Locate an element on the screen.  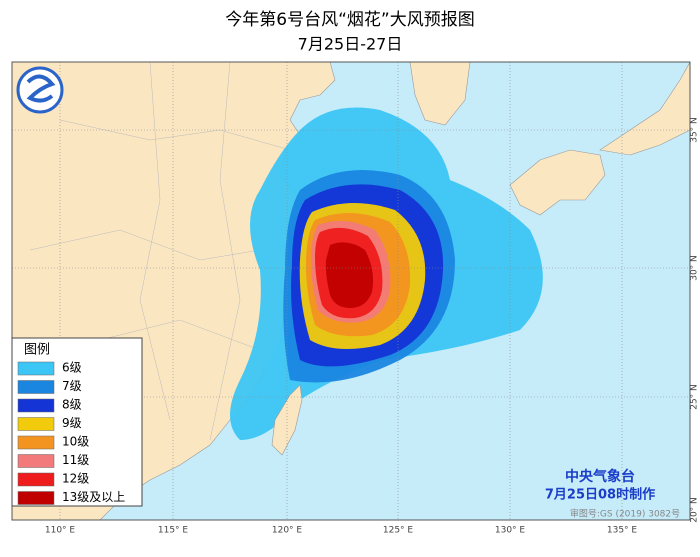
approval-number: 审图号:GS (2019) 3082号 is located at coordinates (625, 514).